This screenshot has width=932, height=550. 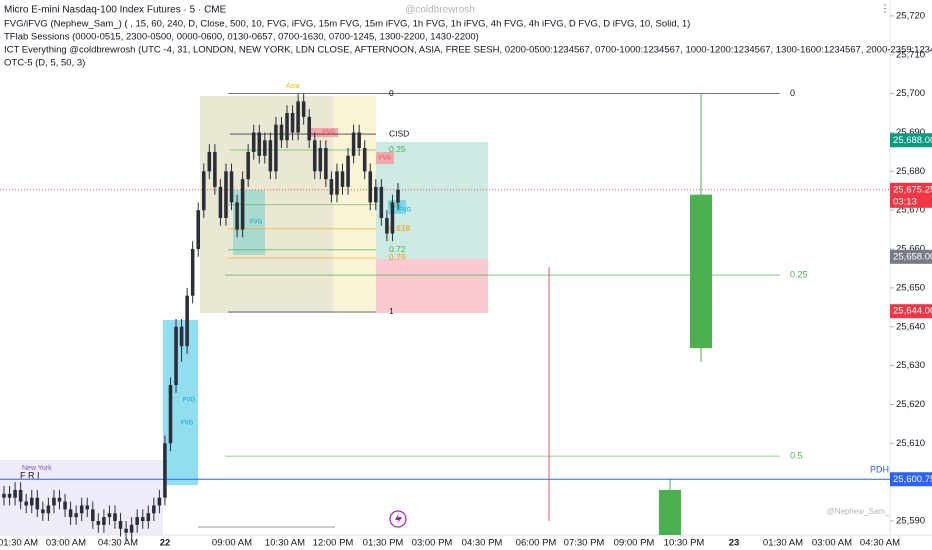 What do you see at coordinates (584, 543) in the screenshot?
I see `x-tick-label: 07:30 PM` at bounding box center [584, 543].